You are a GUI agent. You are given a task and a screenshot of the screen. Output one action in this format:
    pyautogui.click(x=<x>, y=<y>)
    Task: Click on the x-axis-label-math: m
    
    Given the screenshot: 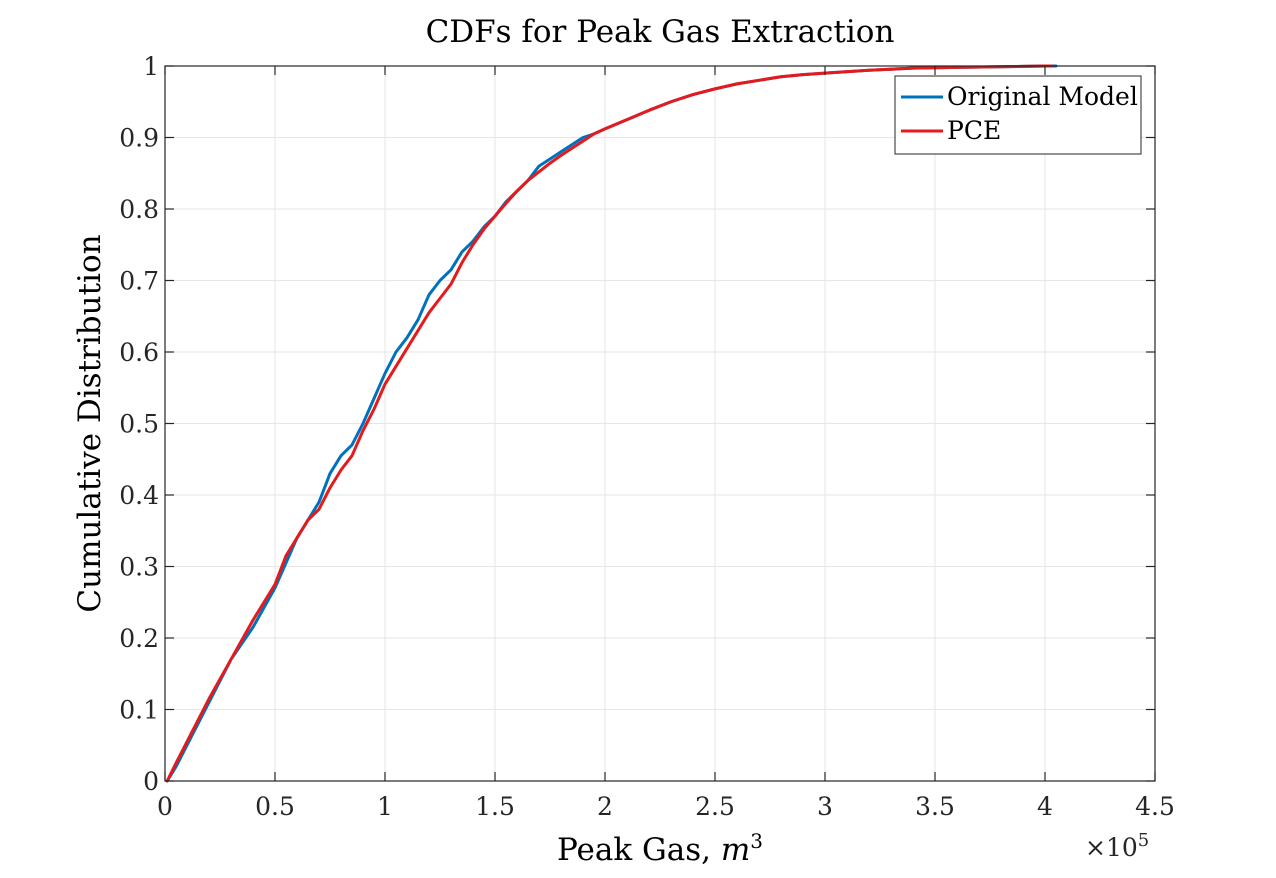 What is the action you would take?
    pyautogui.click(x=735, y=850)
    